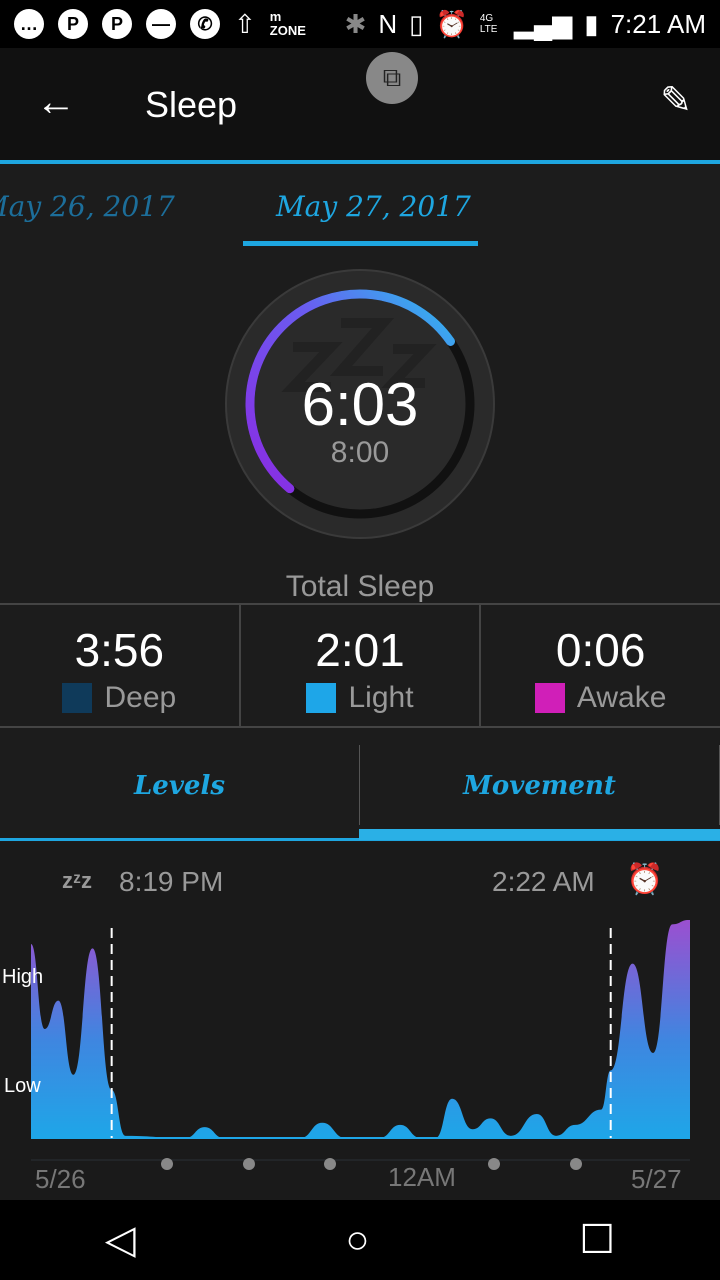 This screenshot has width=720, height=1280. I want to click on mzone-icon: m ZONE, so click(287, 23).